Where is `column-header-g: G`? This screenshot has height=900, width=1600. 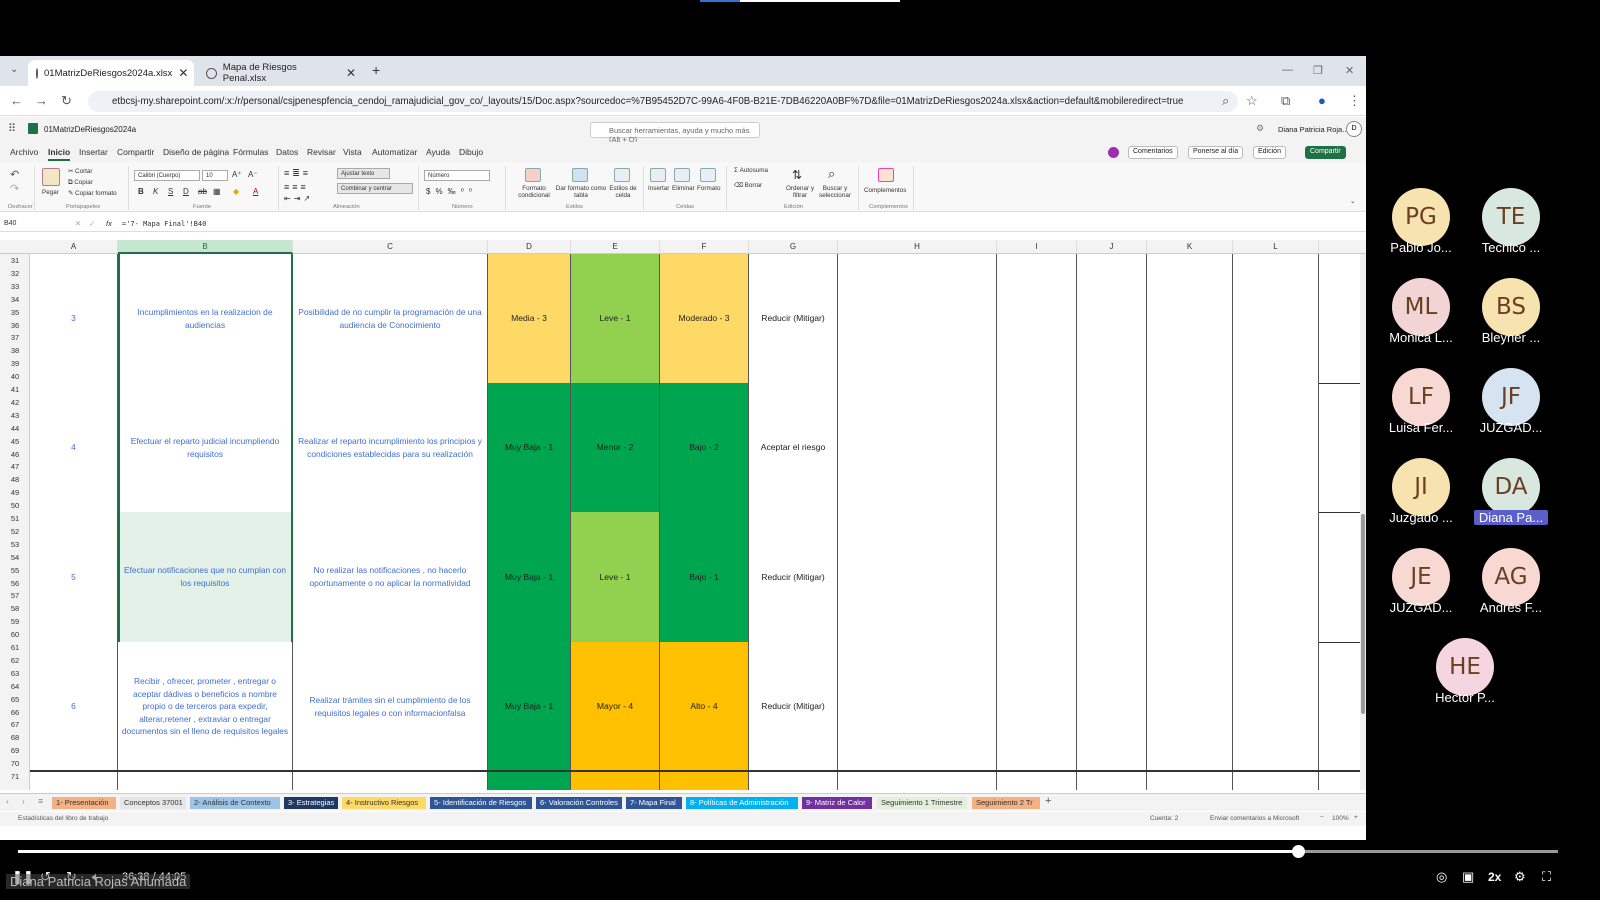 column-header-g: G is located at coordinates (793, 247).